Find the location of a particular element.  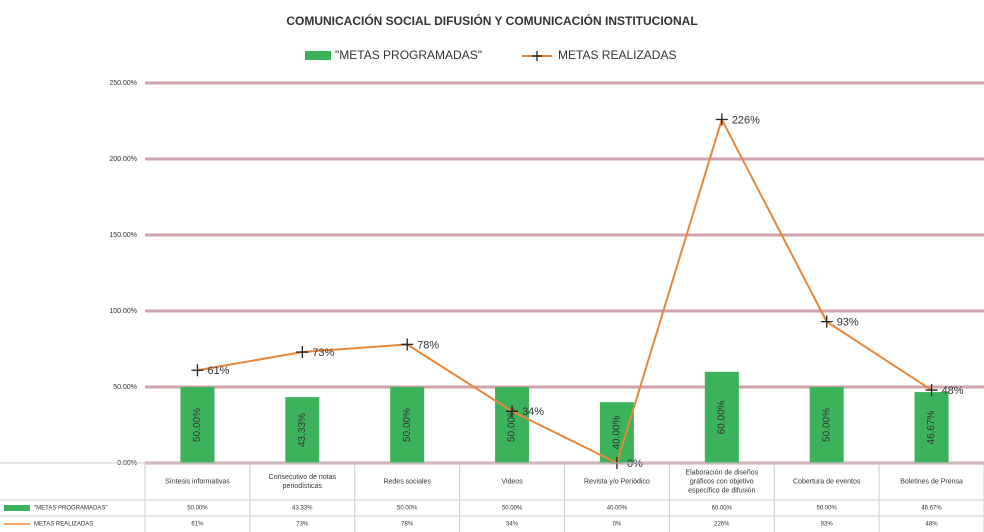

bar-value-label: 40.00% is located at coordinates (617, 433).